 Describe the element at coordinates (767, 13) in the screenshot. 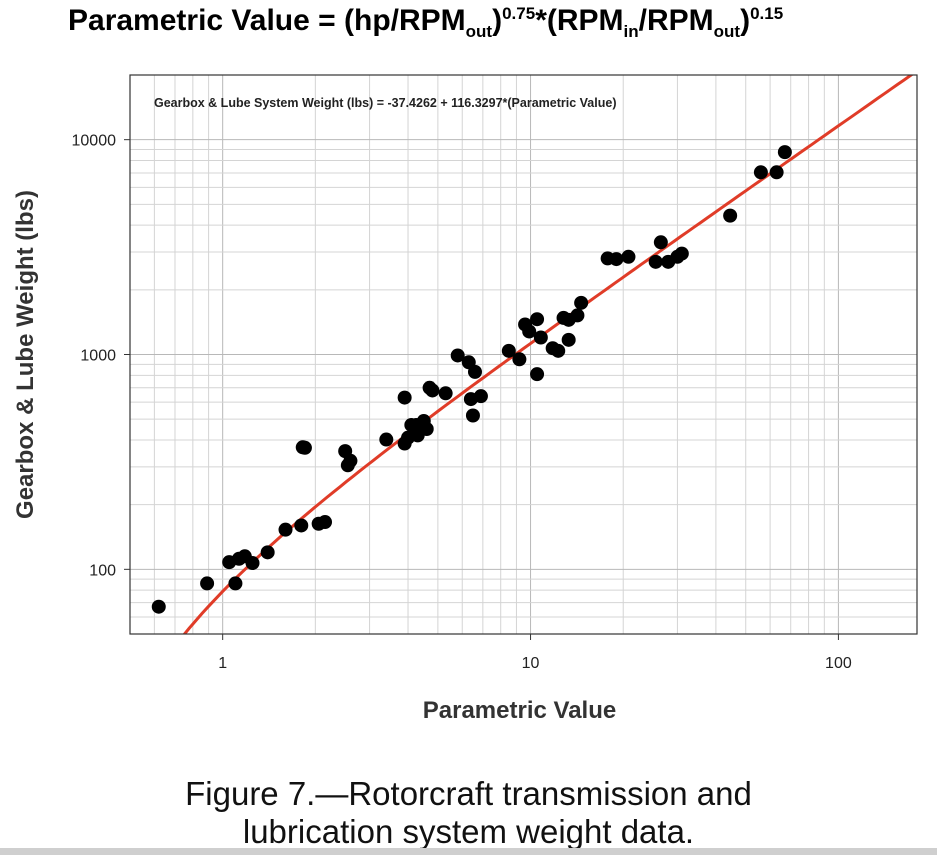

I see `title-exponent-2: 0.15` at that location.